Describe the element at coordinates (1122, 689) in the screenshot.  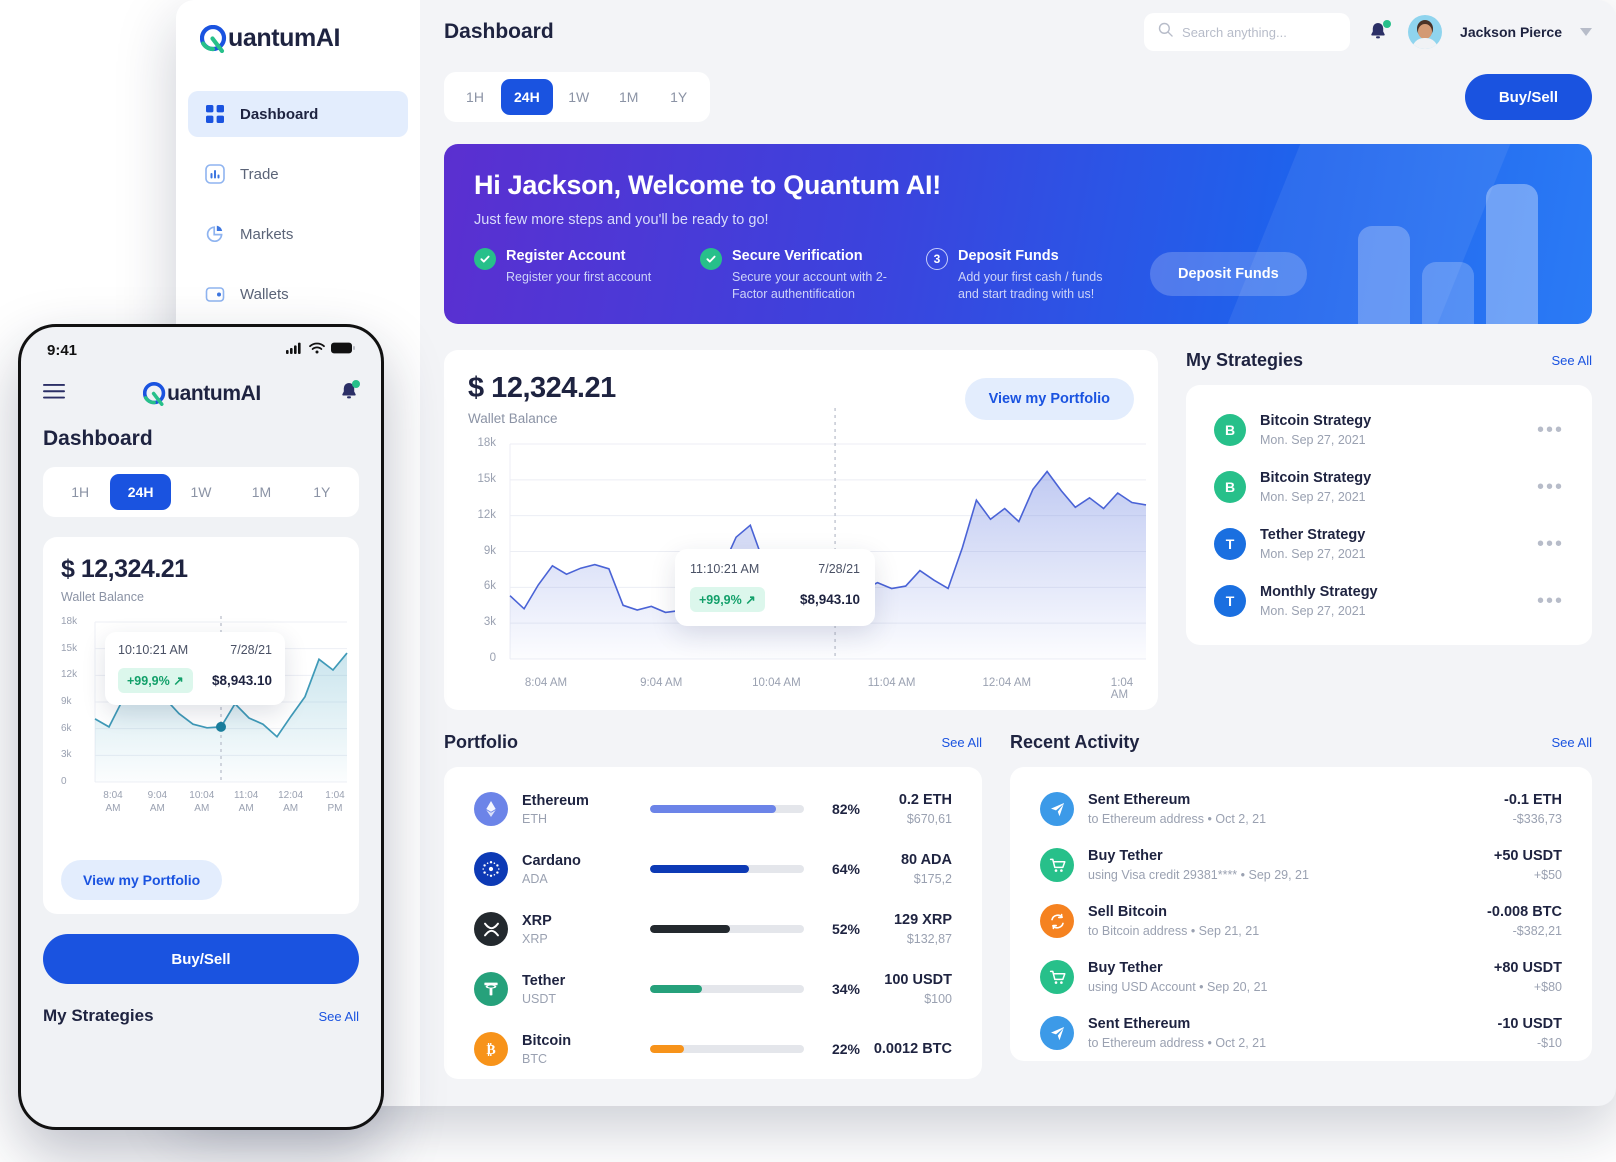
I see `chart-x-tick: 1:04 AM` at that location.